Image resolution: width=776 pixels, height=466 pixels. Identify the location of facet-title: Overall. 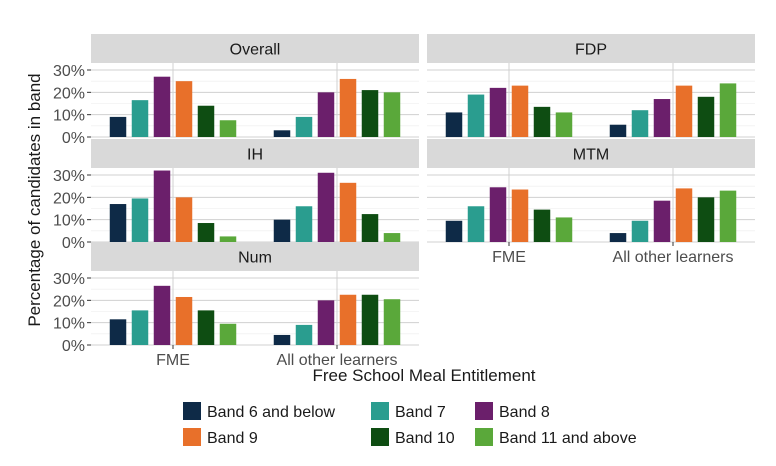
(255, 50).